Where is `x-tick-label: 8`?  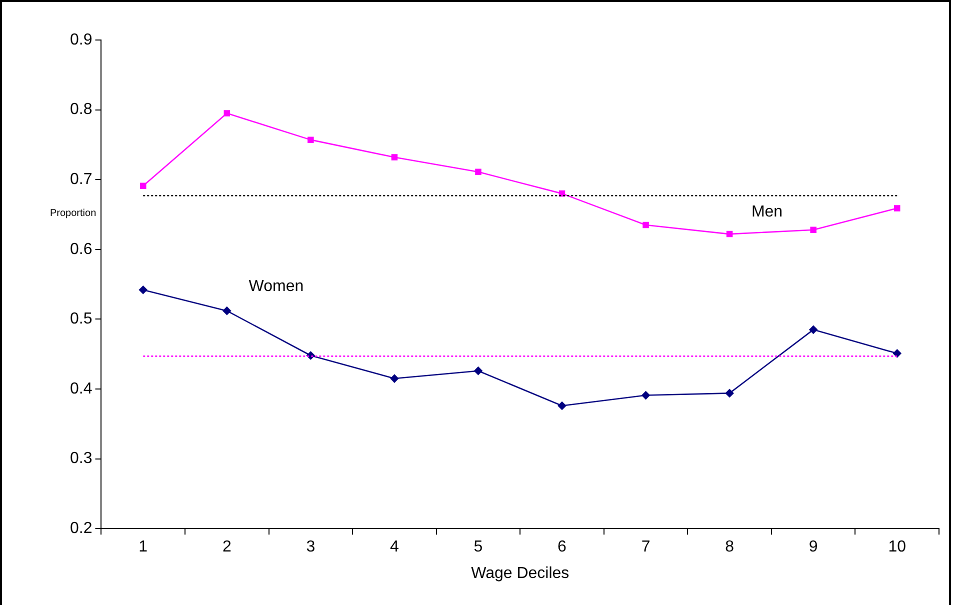
x-tick-label: 8 is located at coordinates (729, 547).